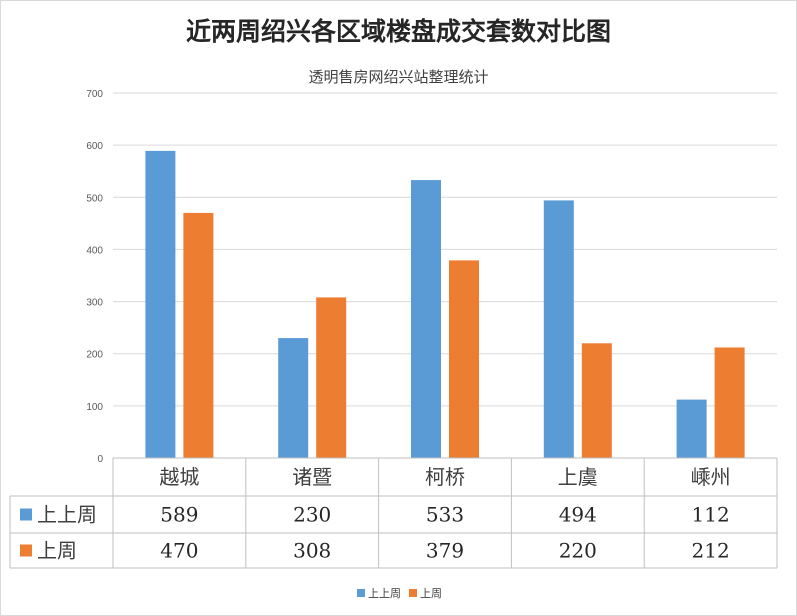  What do you see at coordinates (26, 514) in the screenshot?
I see `table-legend-key-上上周` at bounding box center [26, 514].